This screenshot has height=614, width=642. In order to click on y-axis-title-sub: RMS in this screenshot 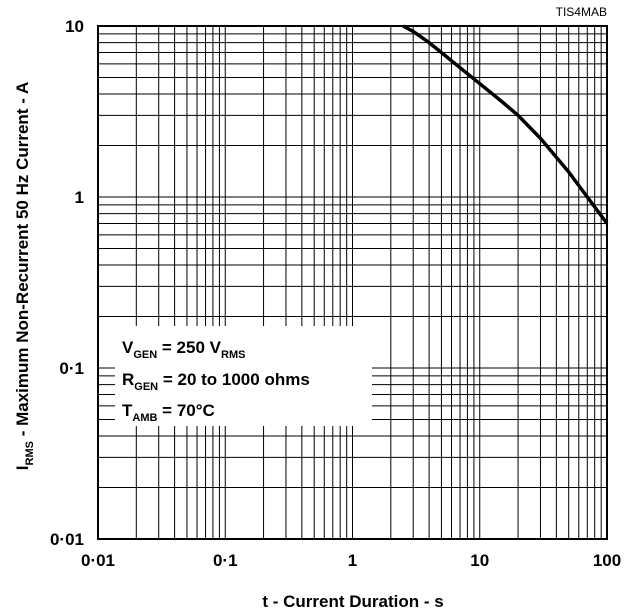, I will do `click(30, 453)`.